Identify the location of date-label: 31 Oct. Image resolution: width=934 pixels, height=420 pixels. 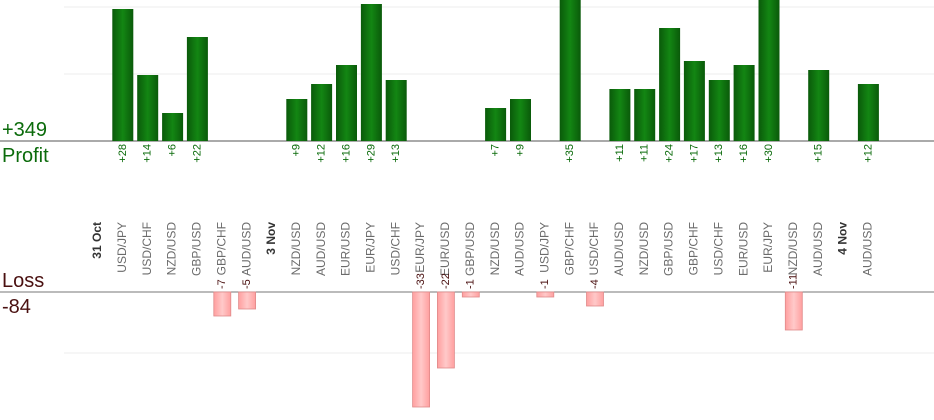
(97, 240).